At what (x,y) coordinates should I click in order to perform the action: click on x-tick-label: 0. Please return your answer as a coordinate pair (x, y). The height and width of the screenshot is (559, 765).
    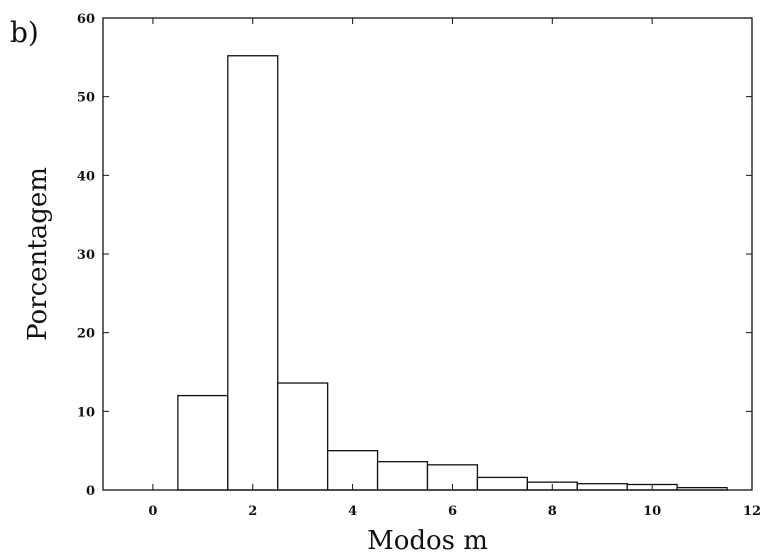
    Looking at the image, I should click on (152, 511).